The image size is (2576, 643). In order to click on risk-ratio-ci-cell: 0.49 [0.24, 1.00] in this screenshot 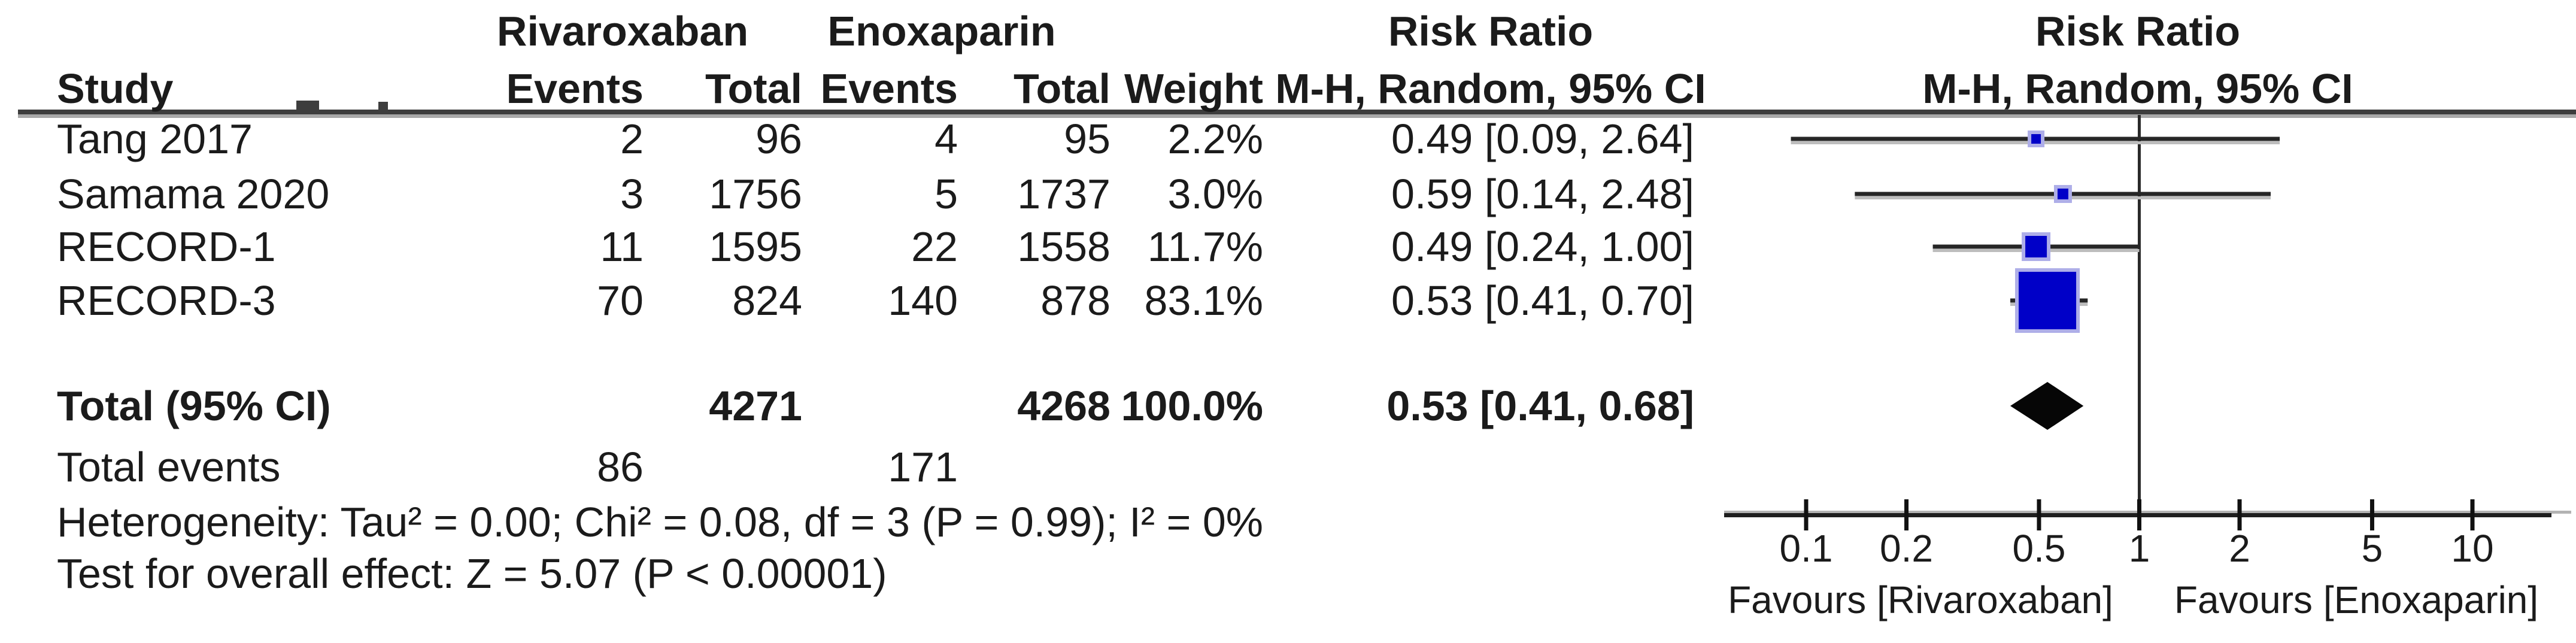, I will do `click(1542, 246)`.